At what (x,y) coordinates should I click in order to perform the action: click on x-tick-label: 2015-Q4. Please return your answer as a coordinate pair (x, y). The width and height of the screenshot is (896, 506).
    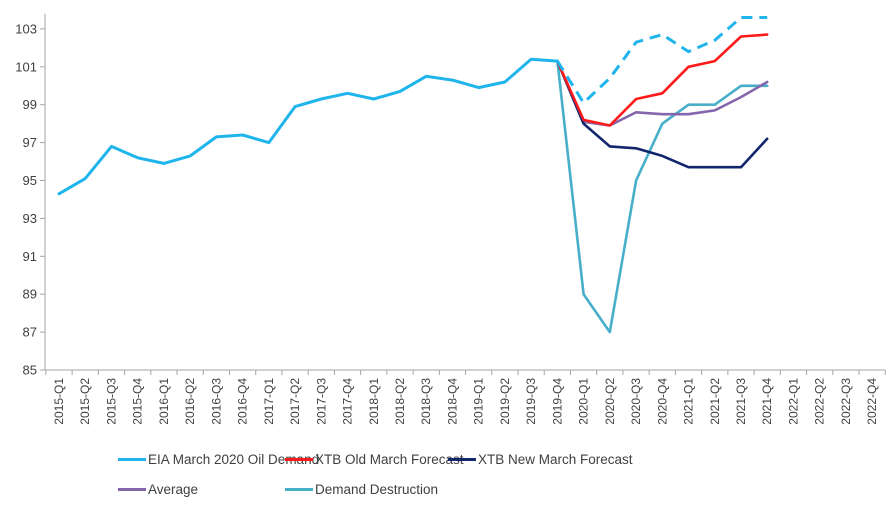
    Looking at the image, I should click on (138, 401).